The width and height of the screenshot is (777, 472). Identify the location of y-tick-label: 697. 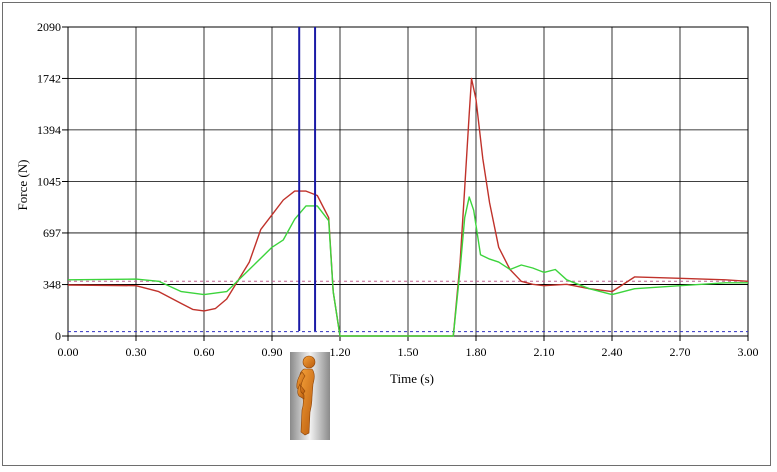
(52, 233).